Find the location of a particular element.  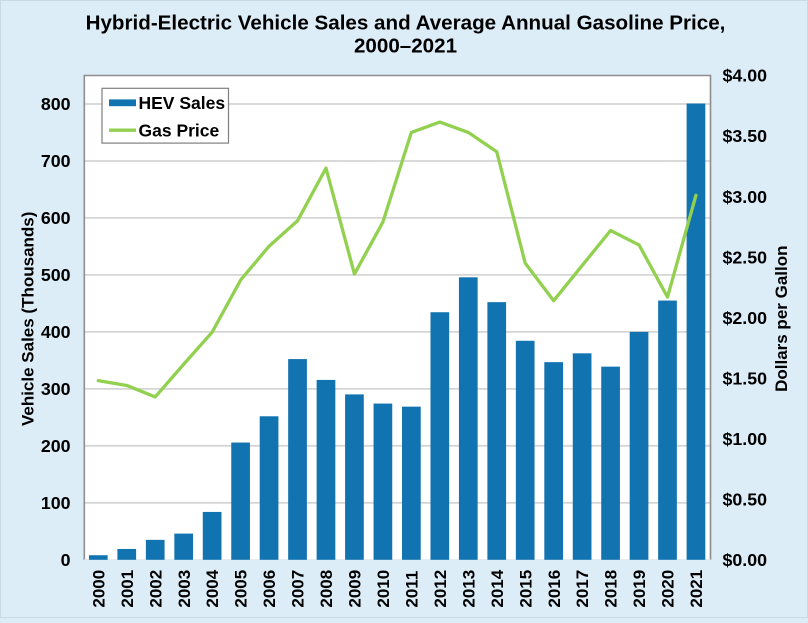

svg-text: 2019 is located at coordinates (639, 589).